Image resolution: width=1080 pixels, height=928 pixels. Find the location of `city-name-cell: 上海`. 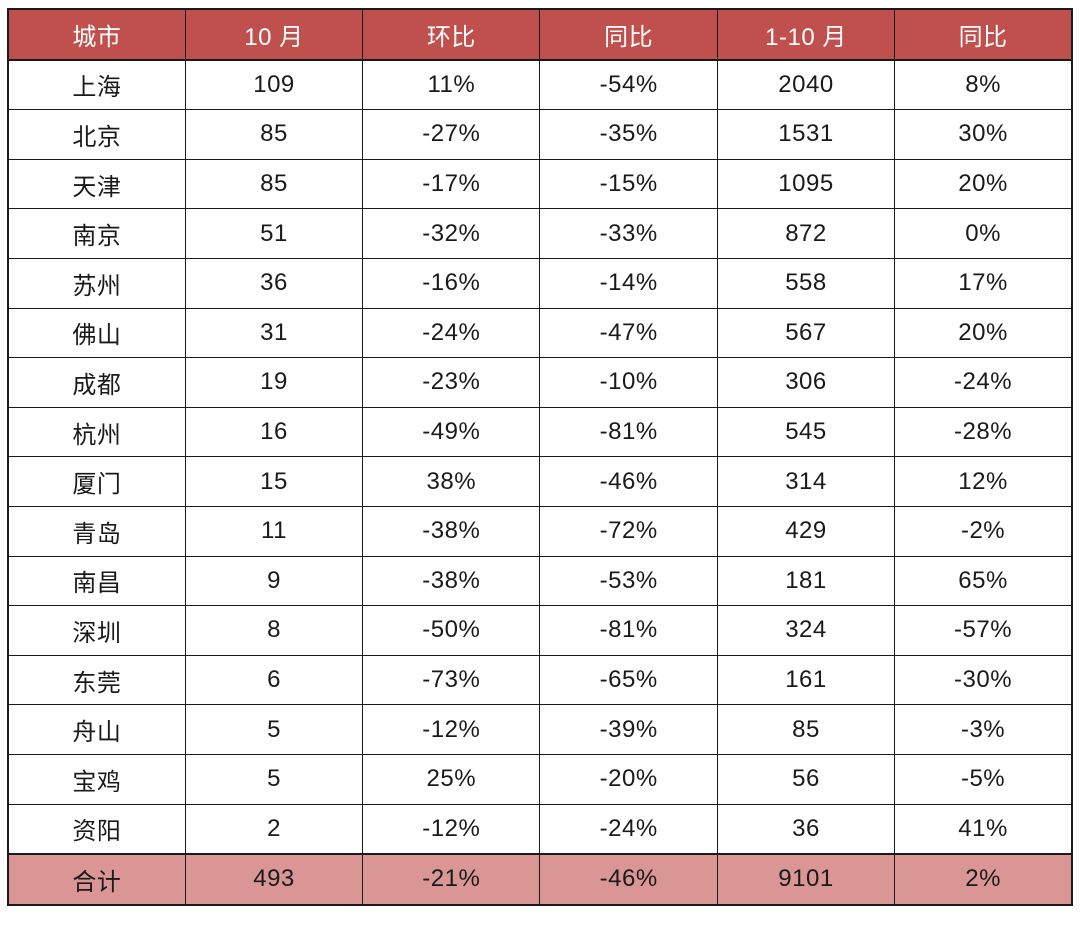

city-name-cell: 上海 is located at coordinates (96, 85).